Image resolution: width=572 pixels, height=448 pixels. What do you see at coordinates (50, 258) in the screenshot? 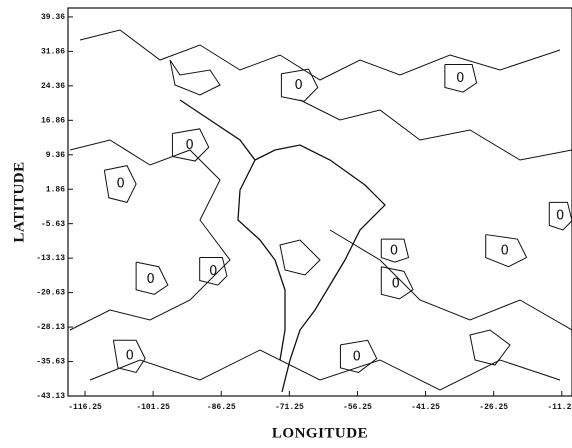
I see `y-tick-label: -13.13` at bounding box center [50, 258].